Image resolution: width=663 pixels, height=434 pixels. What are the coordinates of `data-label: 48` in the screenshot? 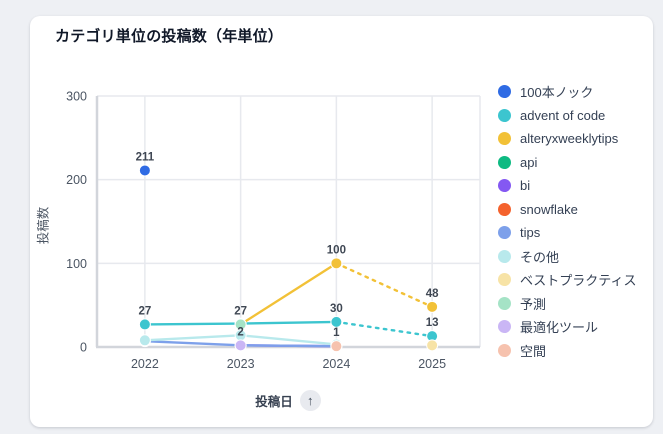 It's located at (432, 294).